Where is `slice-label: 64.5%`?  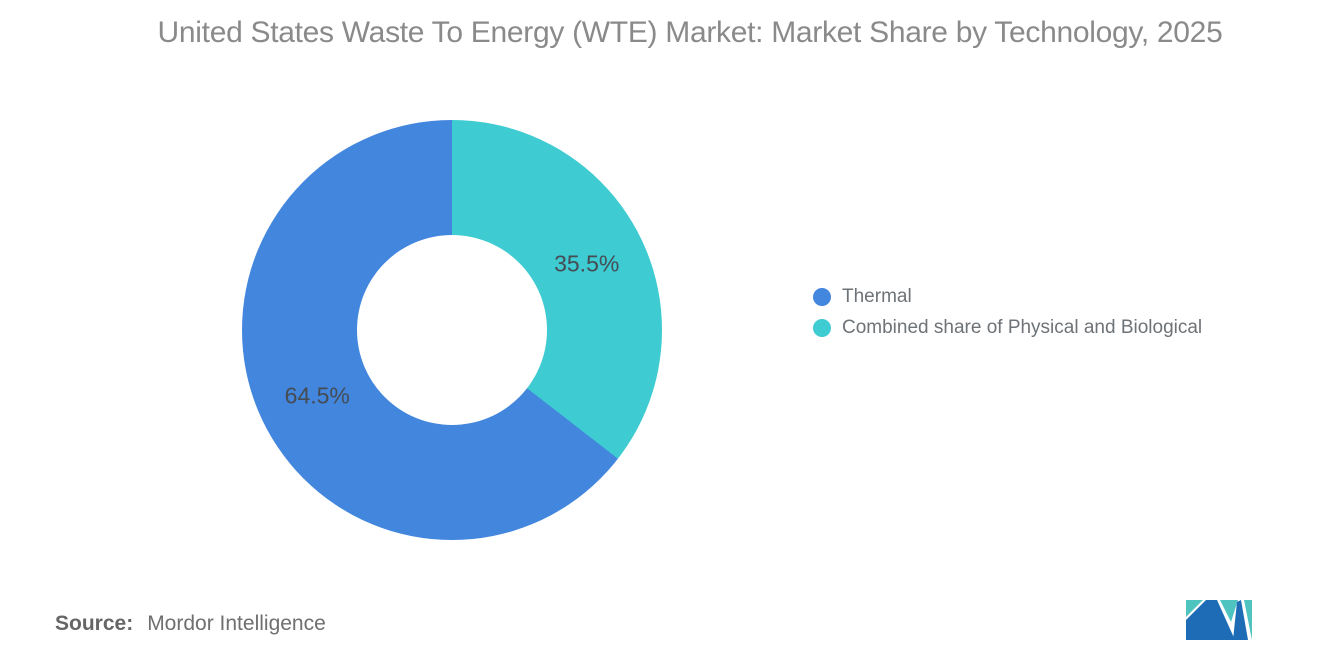
slice-label: 64.5% is located at coordinates (317, 395).